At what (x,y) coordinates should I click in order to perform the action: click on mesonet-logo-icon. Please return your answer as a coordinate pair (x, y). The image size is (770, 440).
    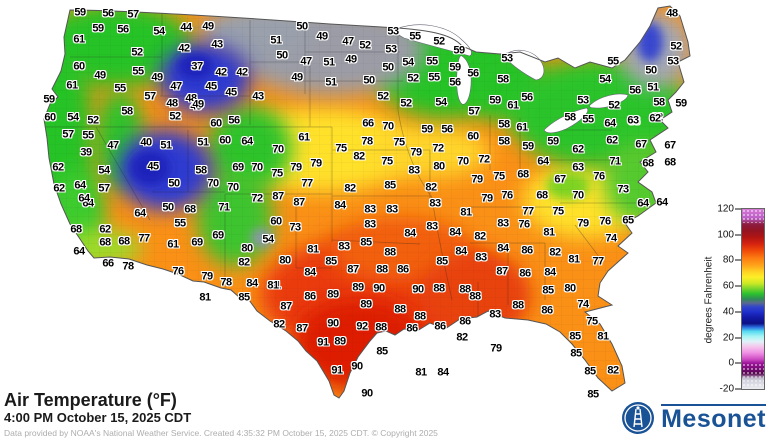
    Looking at the image, I should click on (638, 418).